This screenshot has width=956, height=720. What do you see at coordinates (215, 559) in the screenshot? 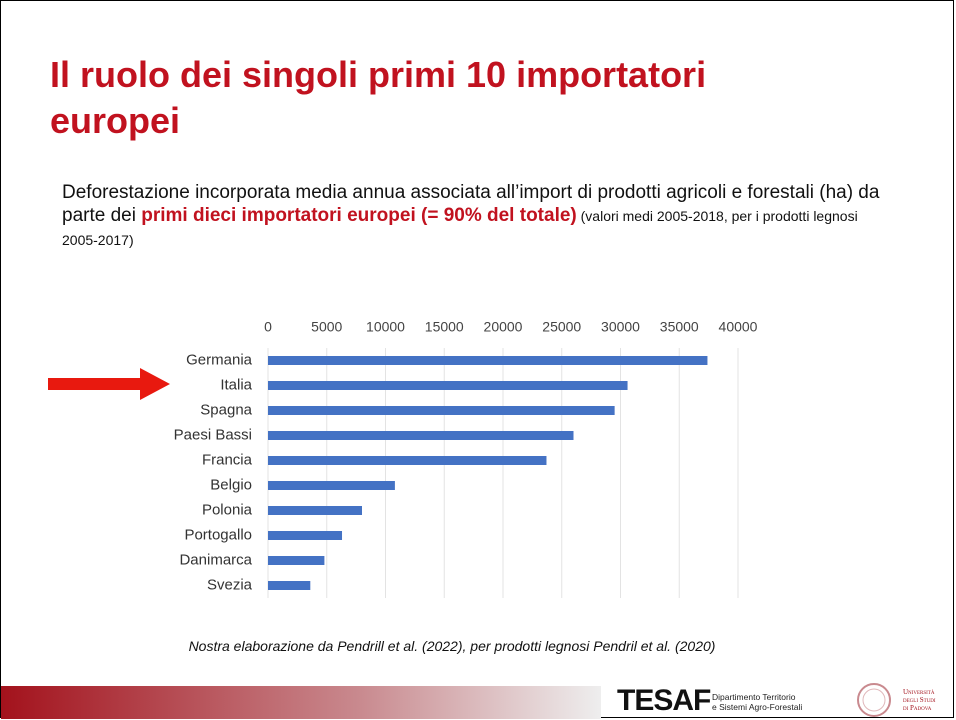
I see `y-tick-label: Danimarca` at bounding box center [215, 559].